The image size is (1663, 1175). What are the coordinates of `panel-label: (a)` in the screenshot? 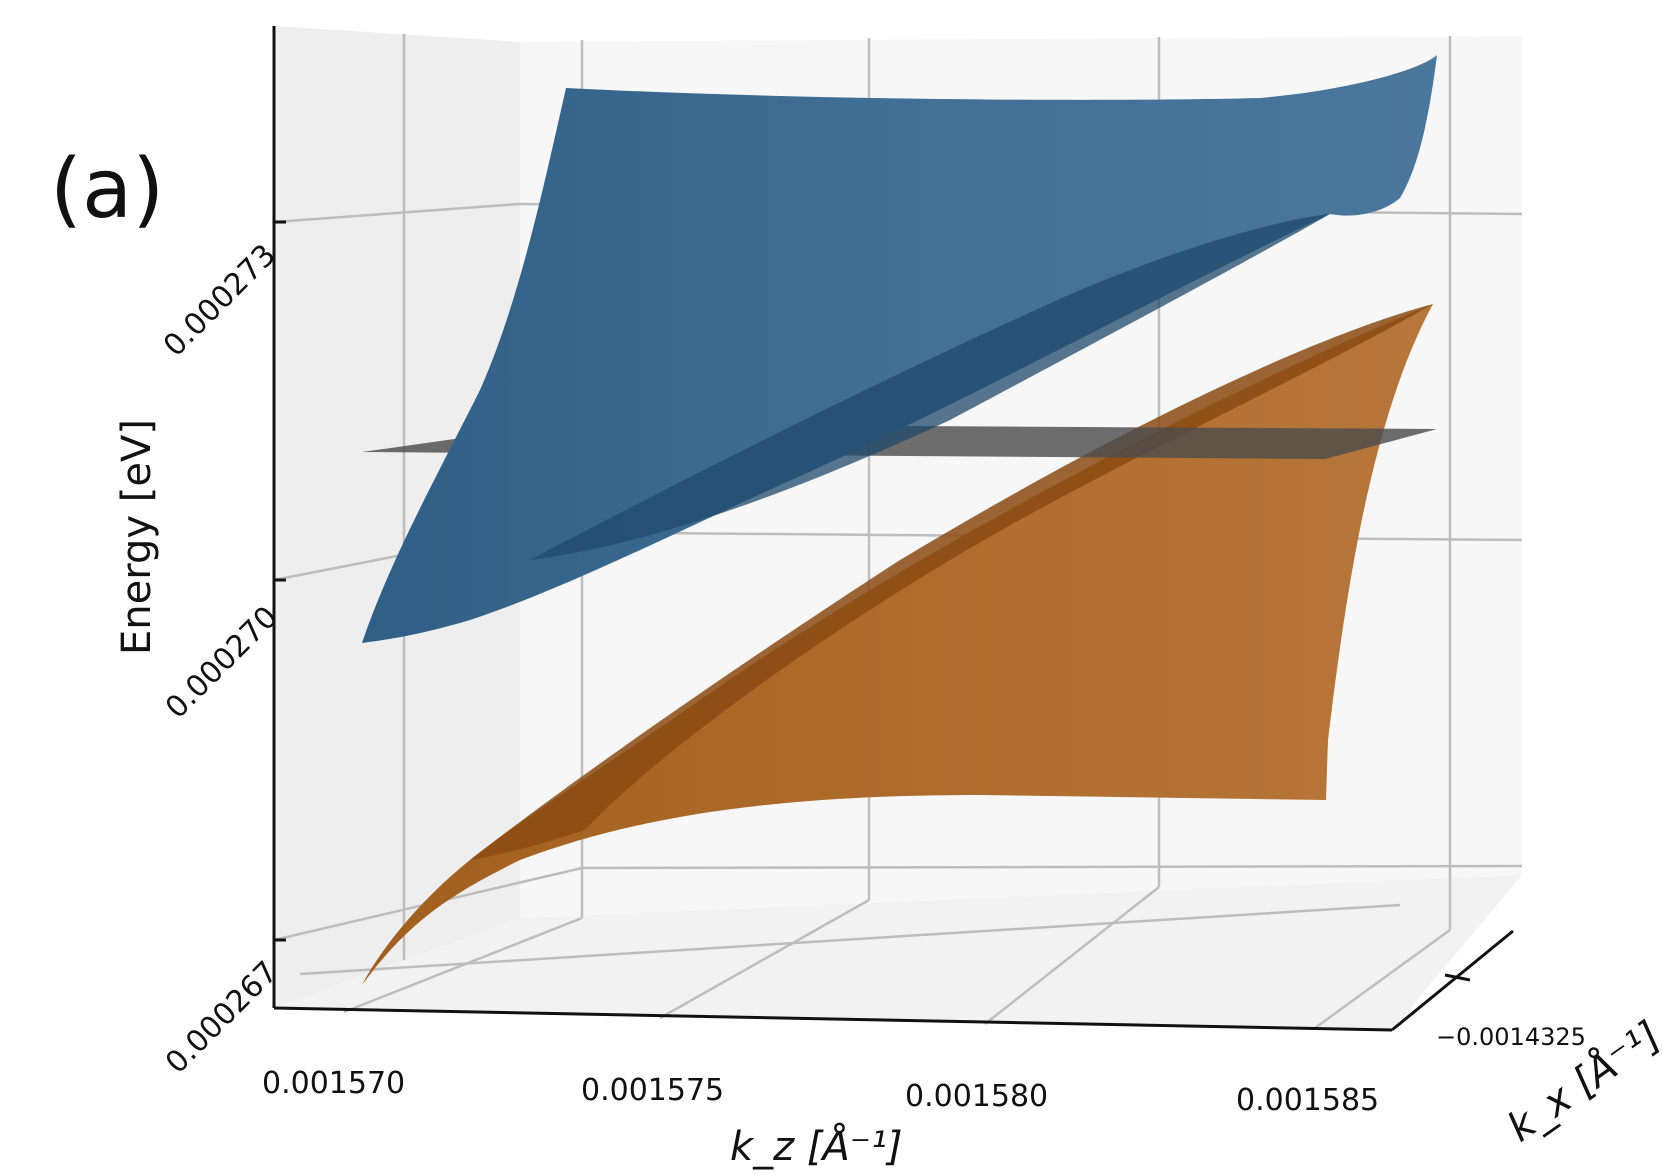 It's located at (107, 189).